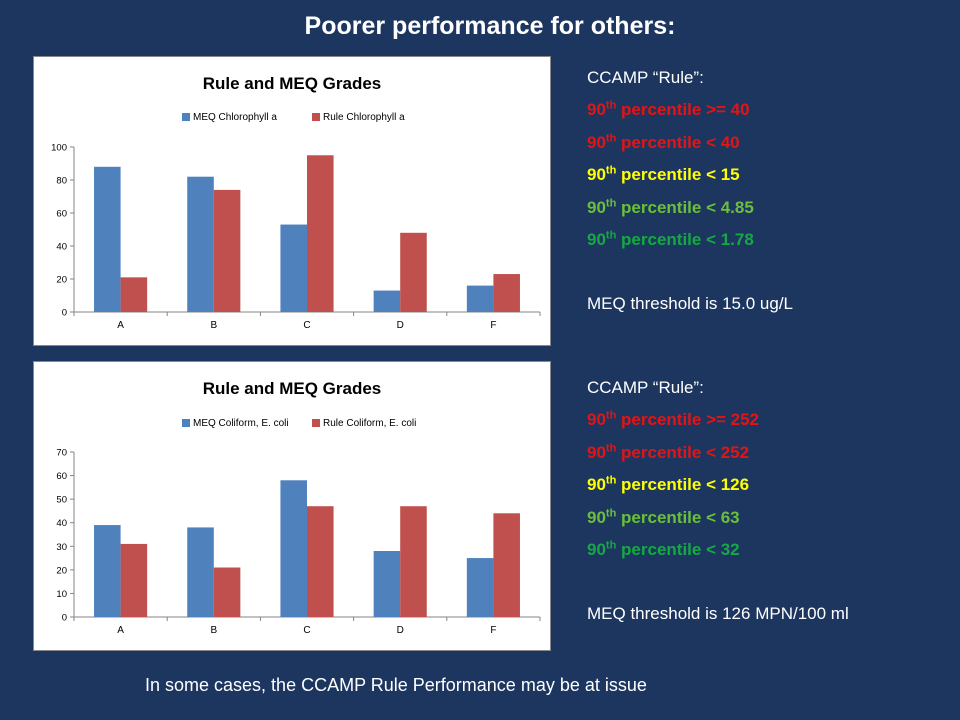  What do you see at coordinates (718, 614) in the screenshot?
I see `meq-threshold: MEQ threshold is 126 MPN/100 ml` at bounding box center [718, 614].